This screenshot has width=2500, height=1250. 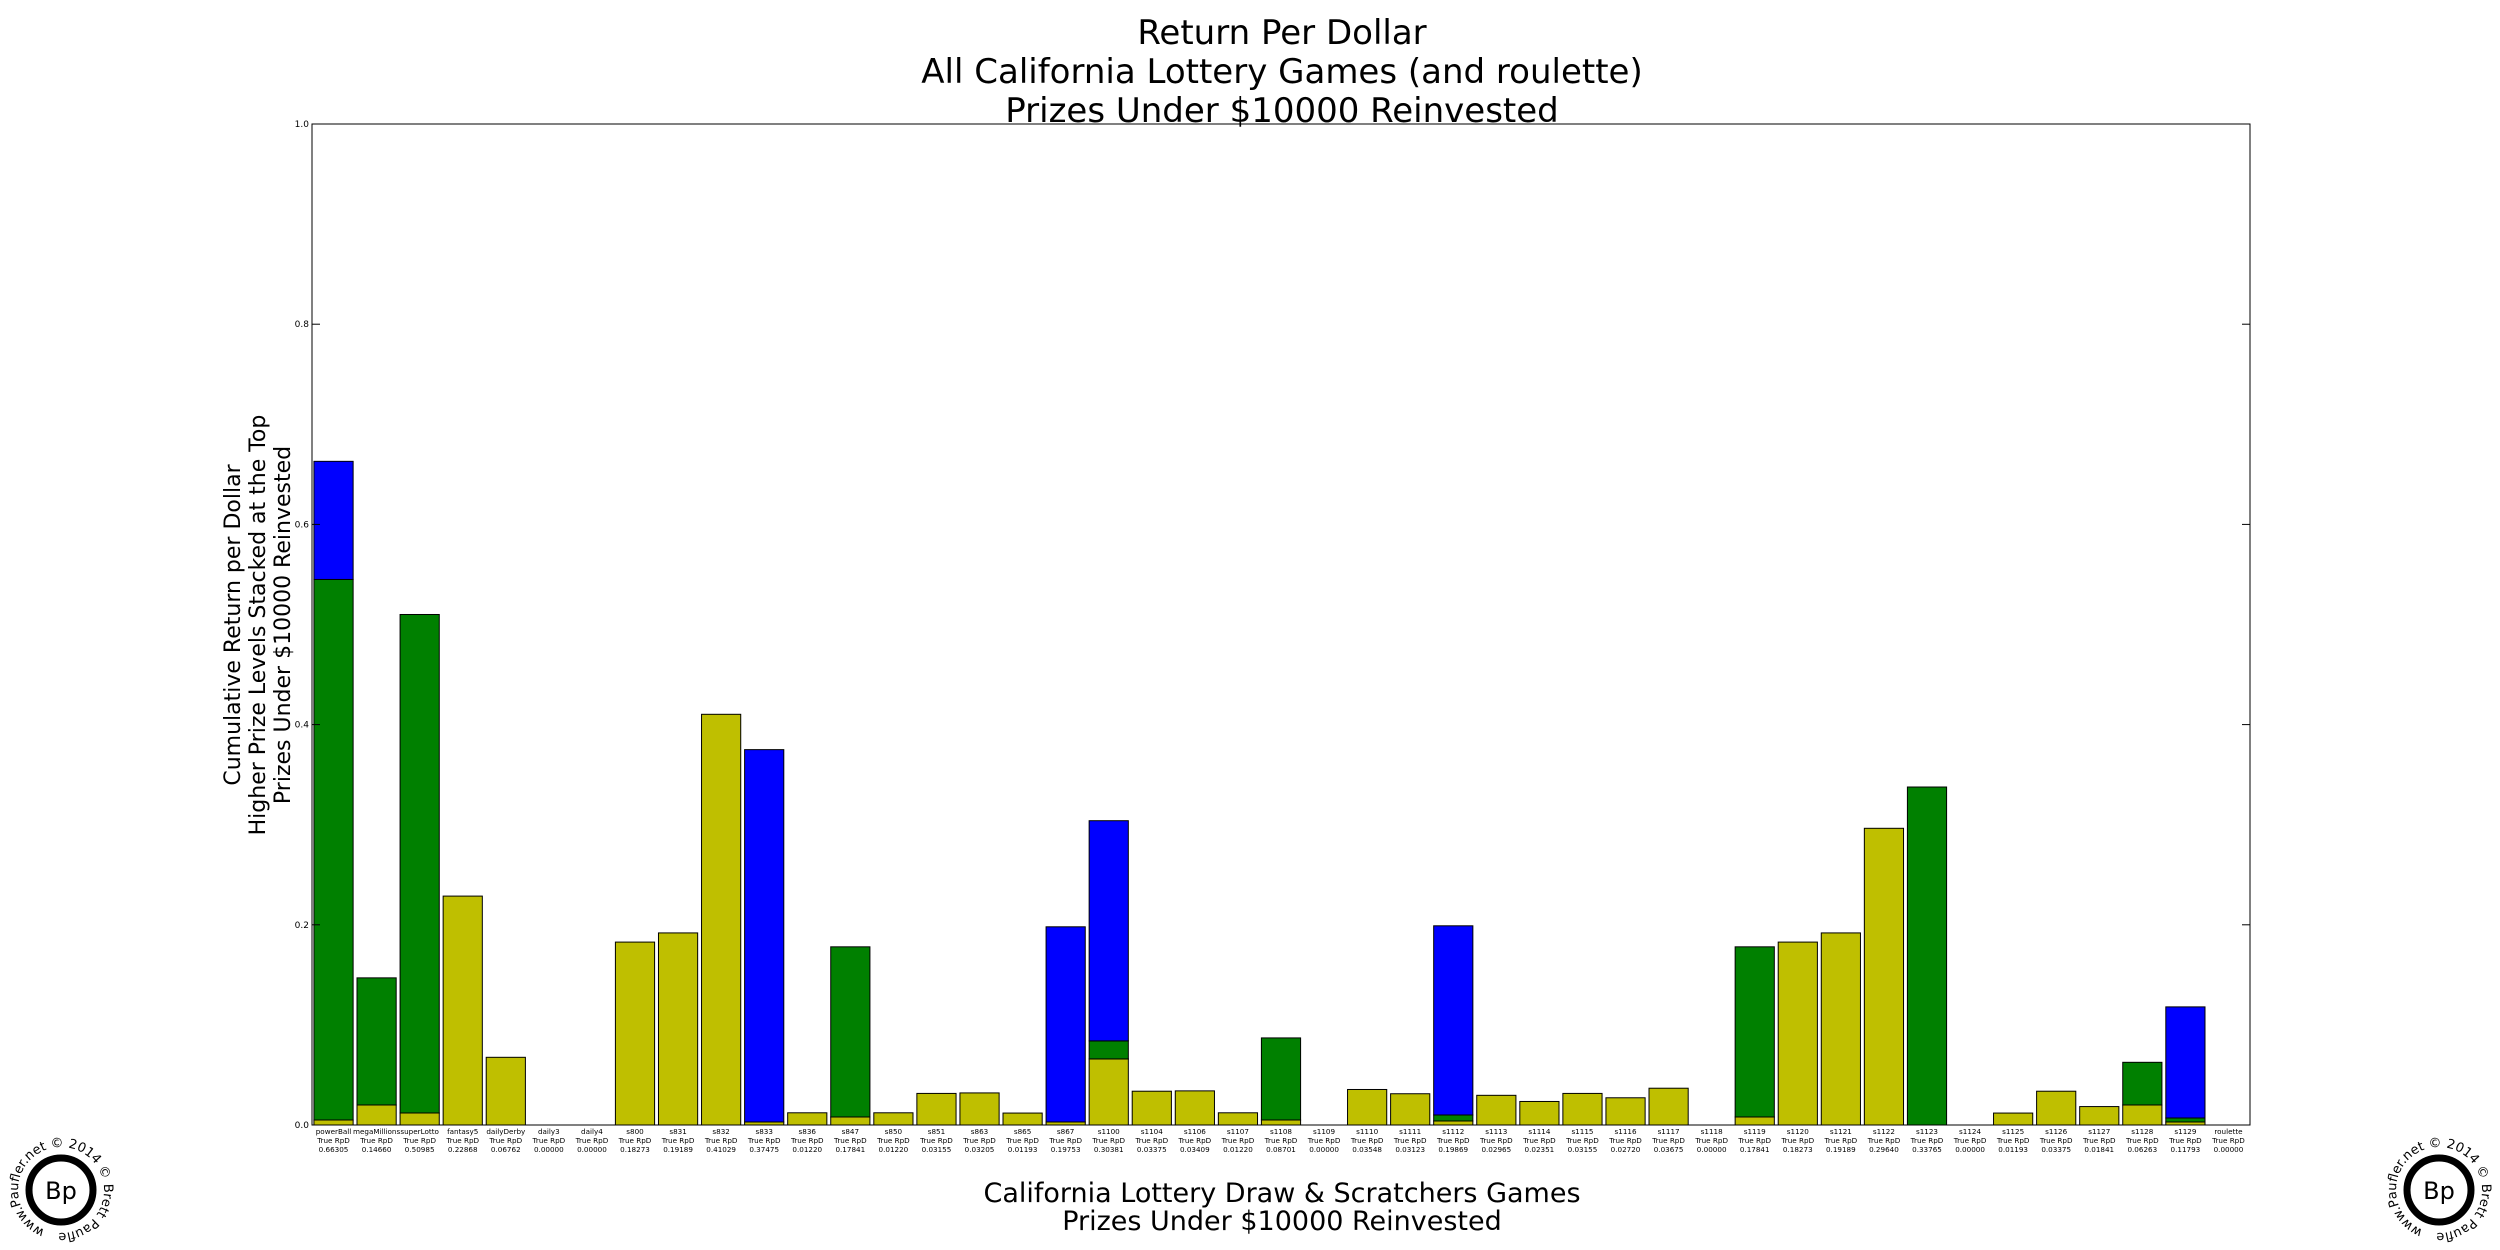 I want to click on x-category-name: dailyDerby, so click(x=506, y=1131).